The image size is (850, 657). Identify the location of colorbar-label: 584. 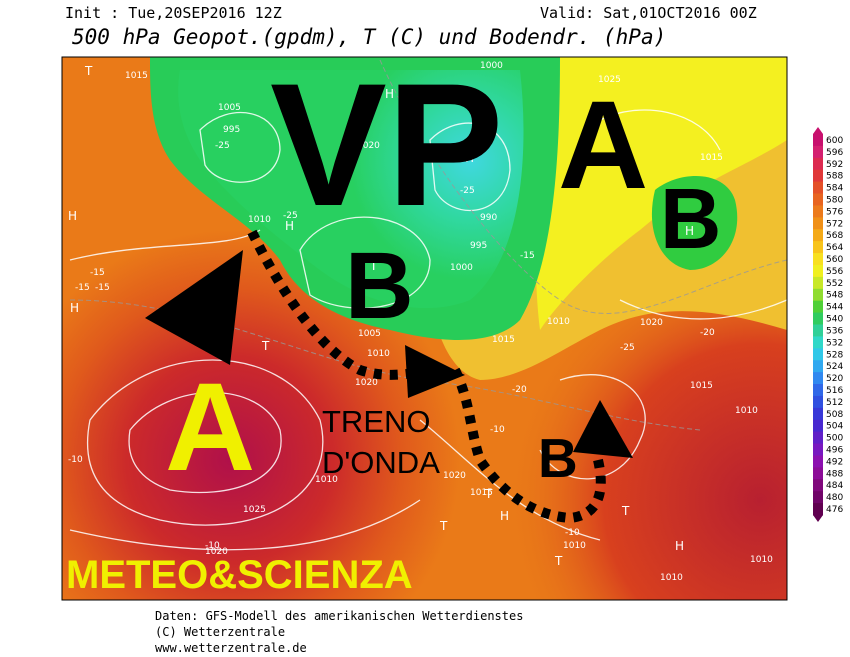
(834, 189).